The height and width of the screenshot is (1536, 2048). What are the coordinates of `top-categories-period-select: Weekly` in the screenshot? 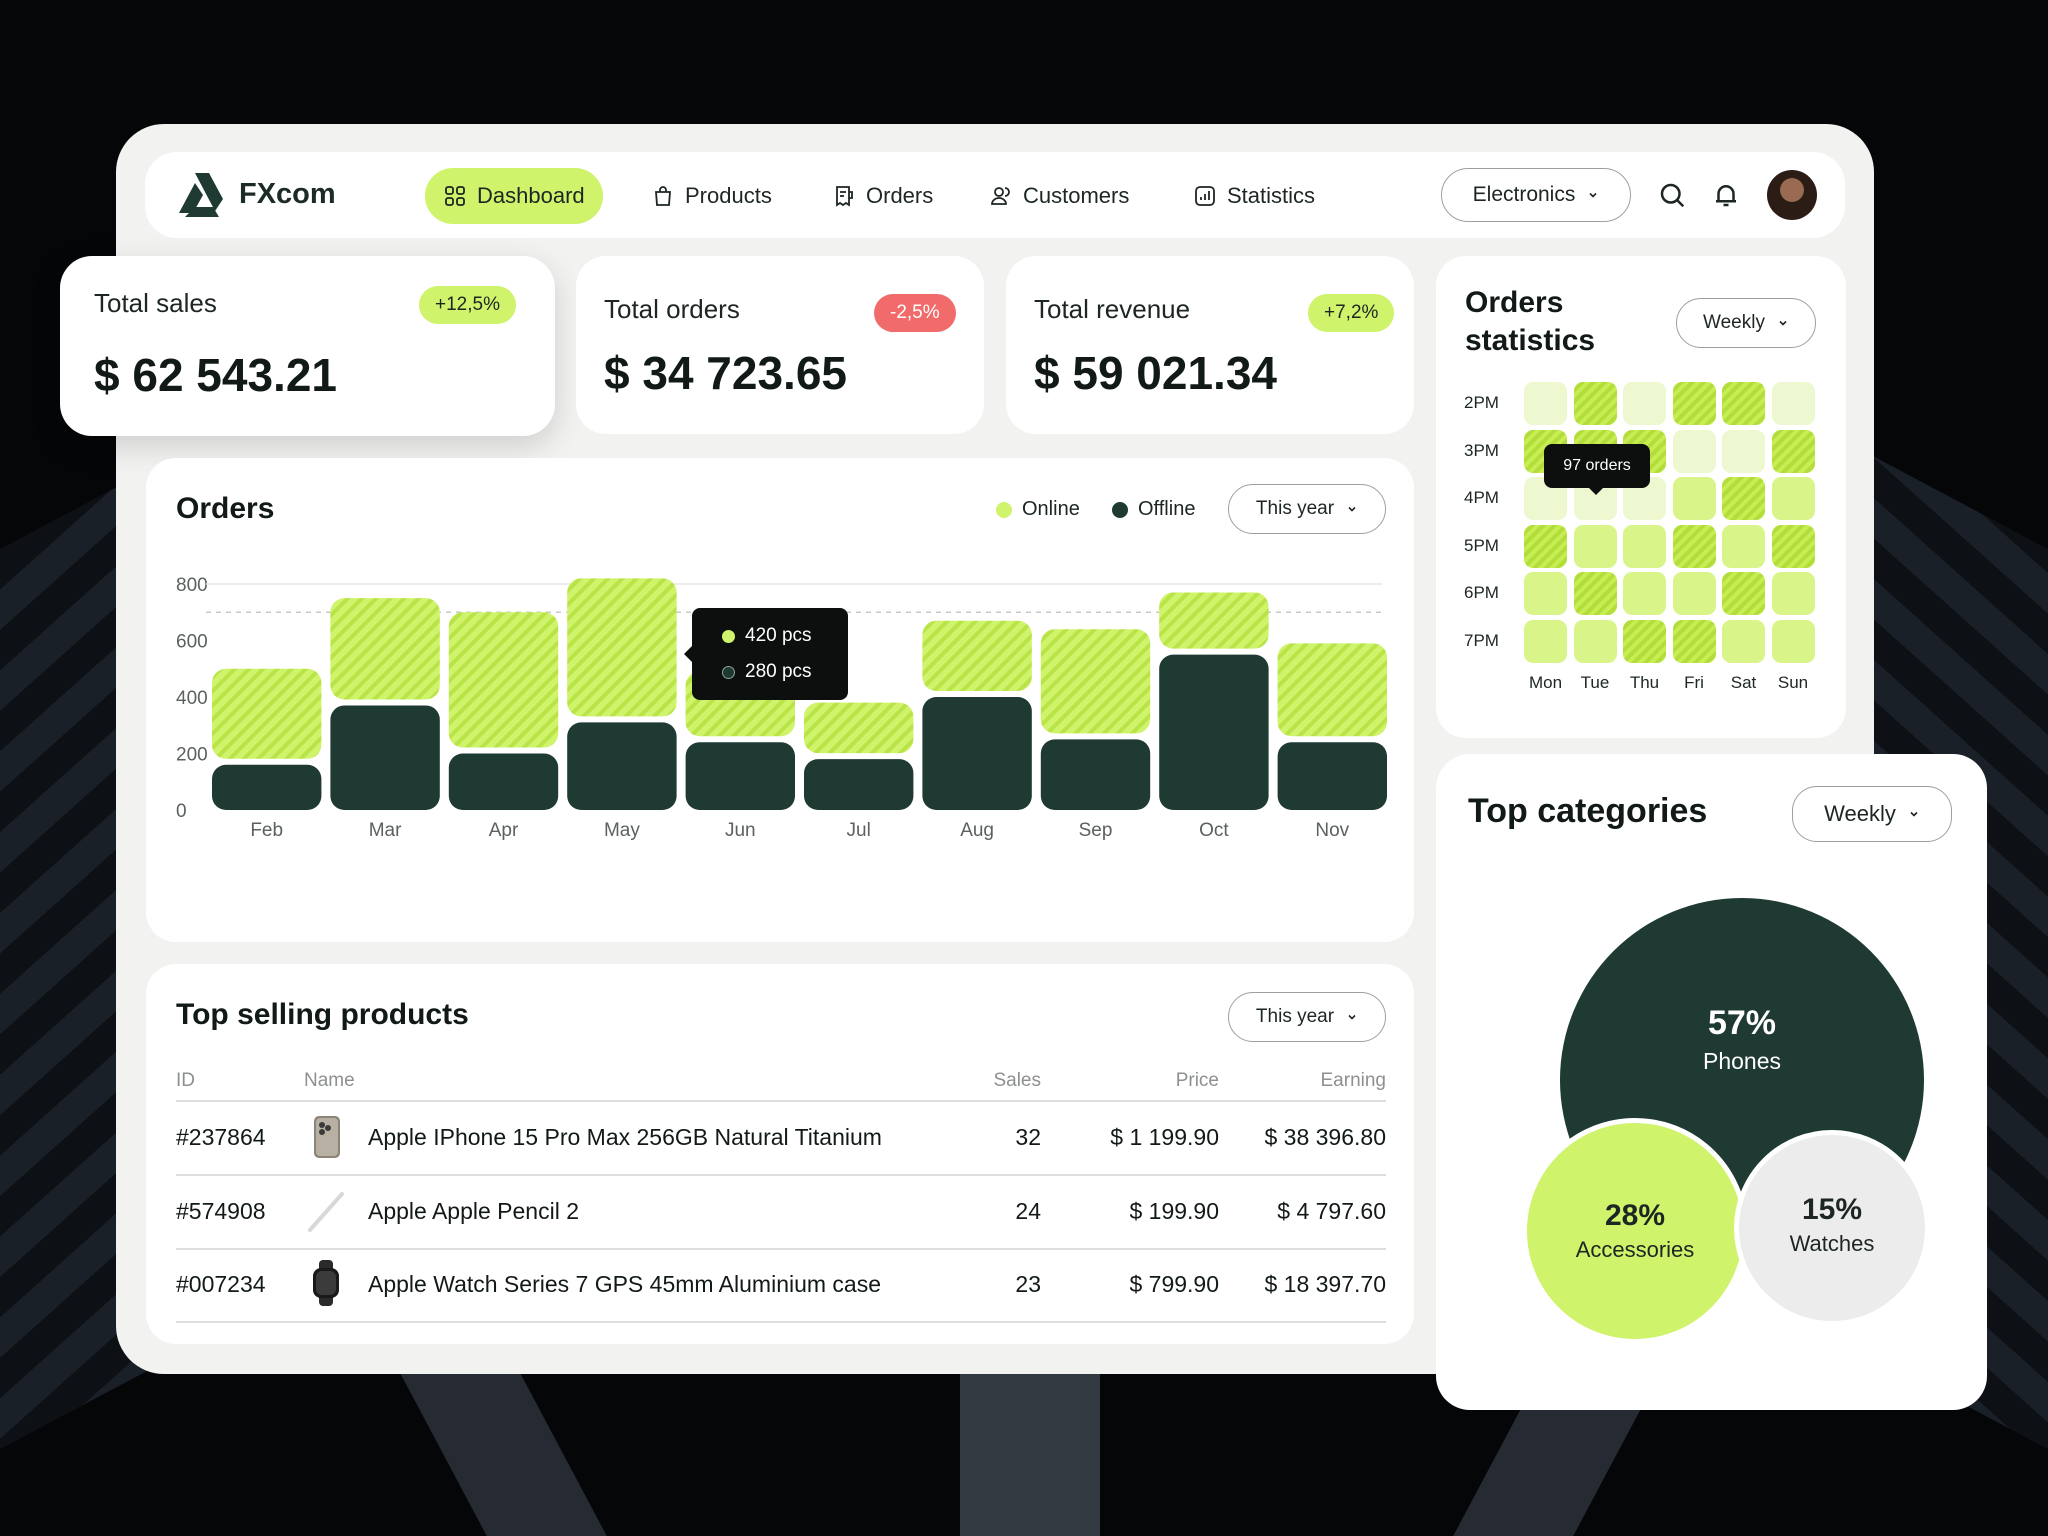 It's located at (1872, 814).